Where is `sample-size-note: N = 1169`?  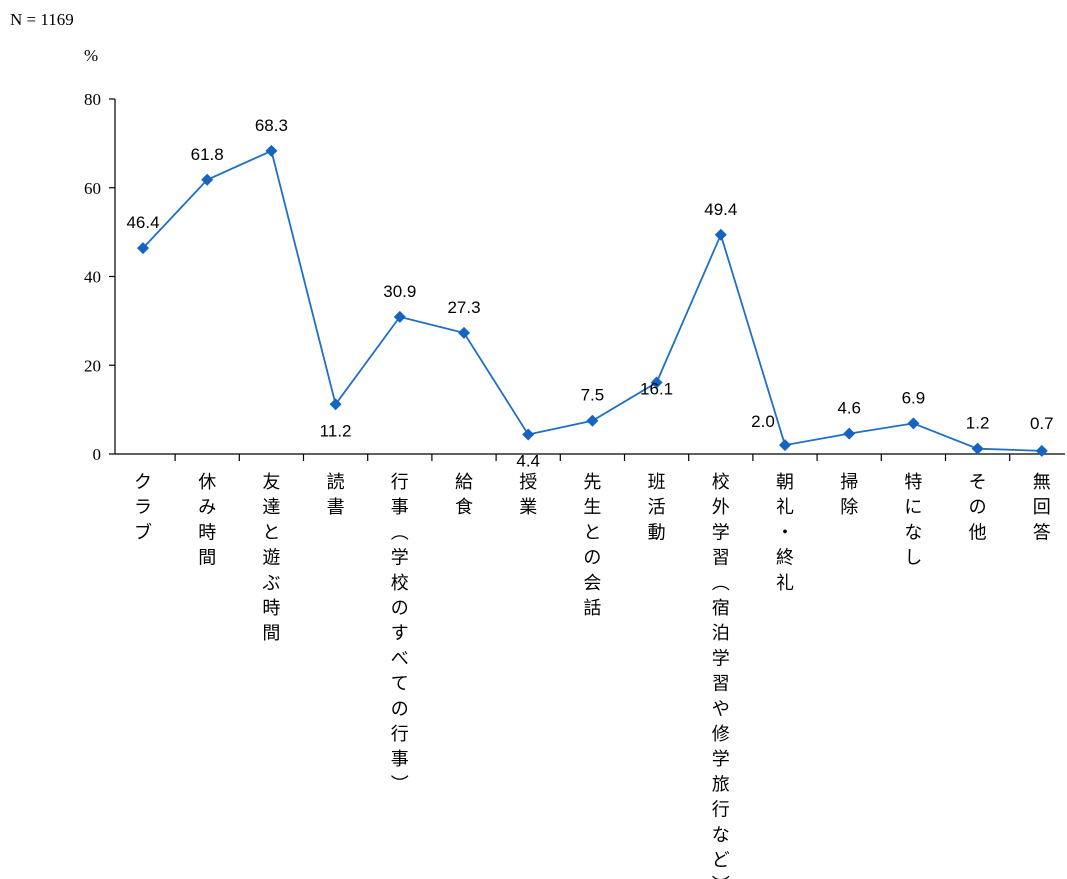 sample-size-note: N = 1169 is located at coordinates (42, 19).